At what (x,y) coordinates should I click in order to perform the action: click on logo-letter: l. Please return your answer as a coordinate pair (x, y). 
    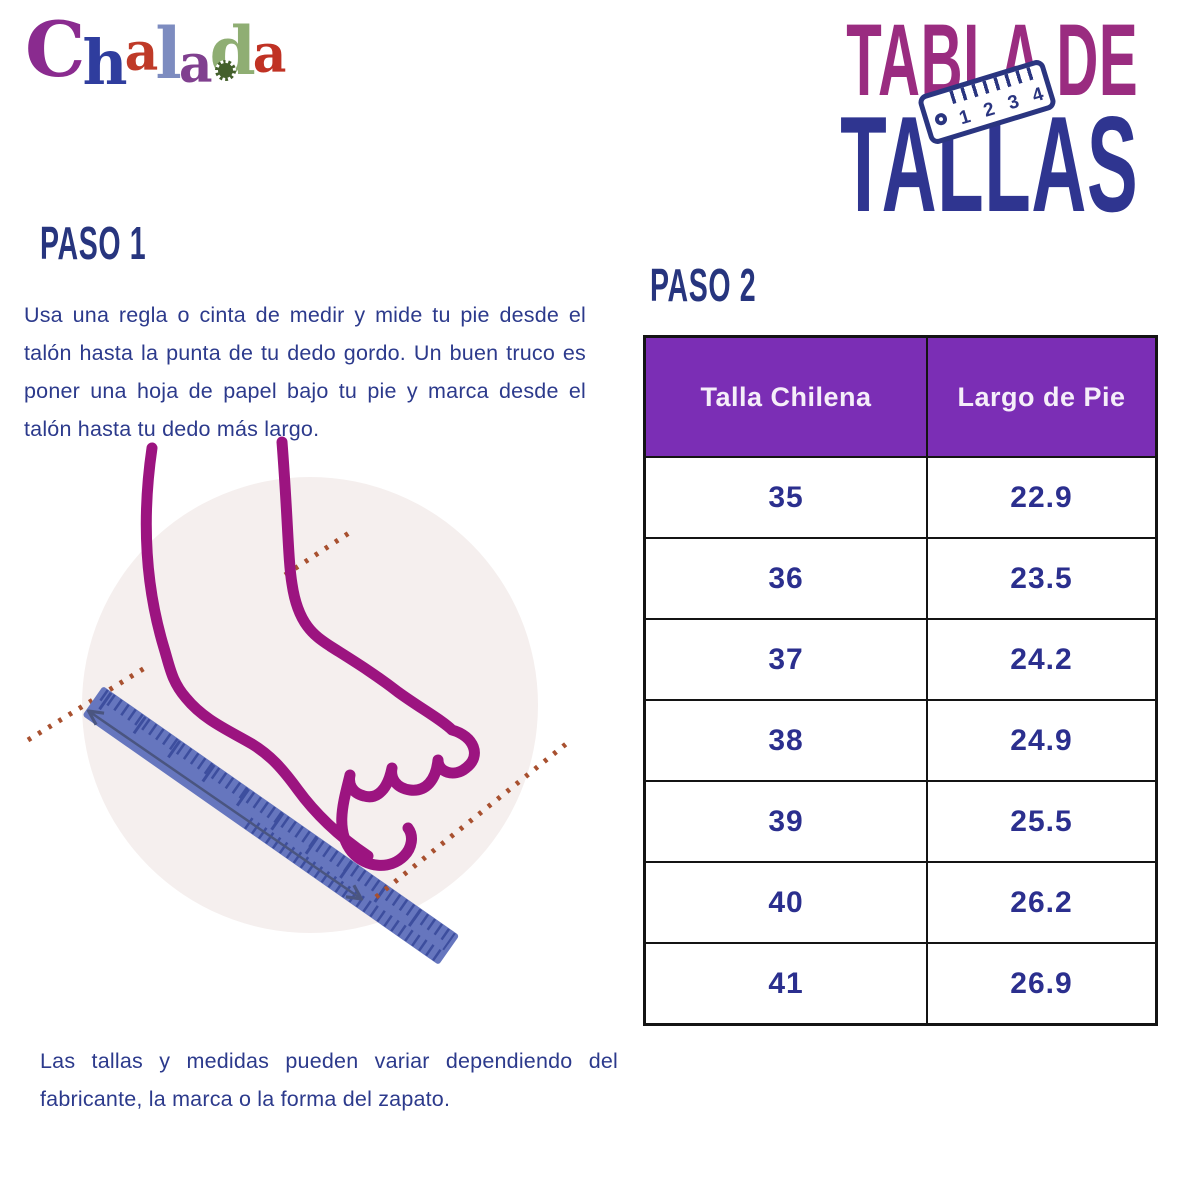
    Looking at the image, I should click on (168, 53).